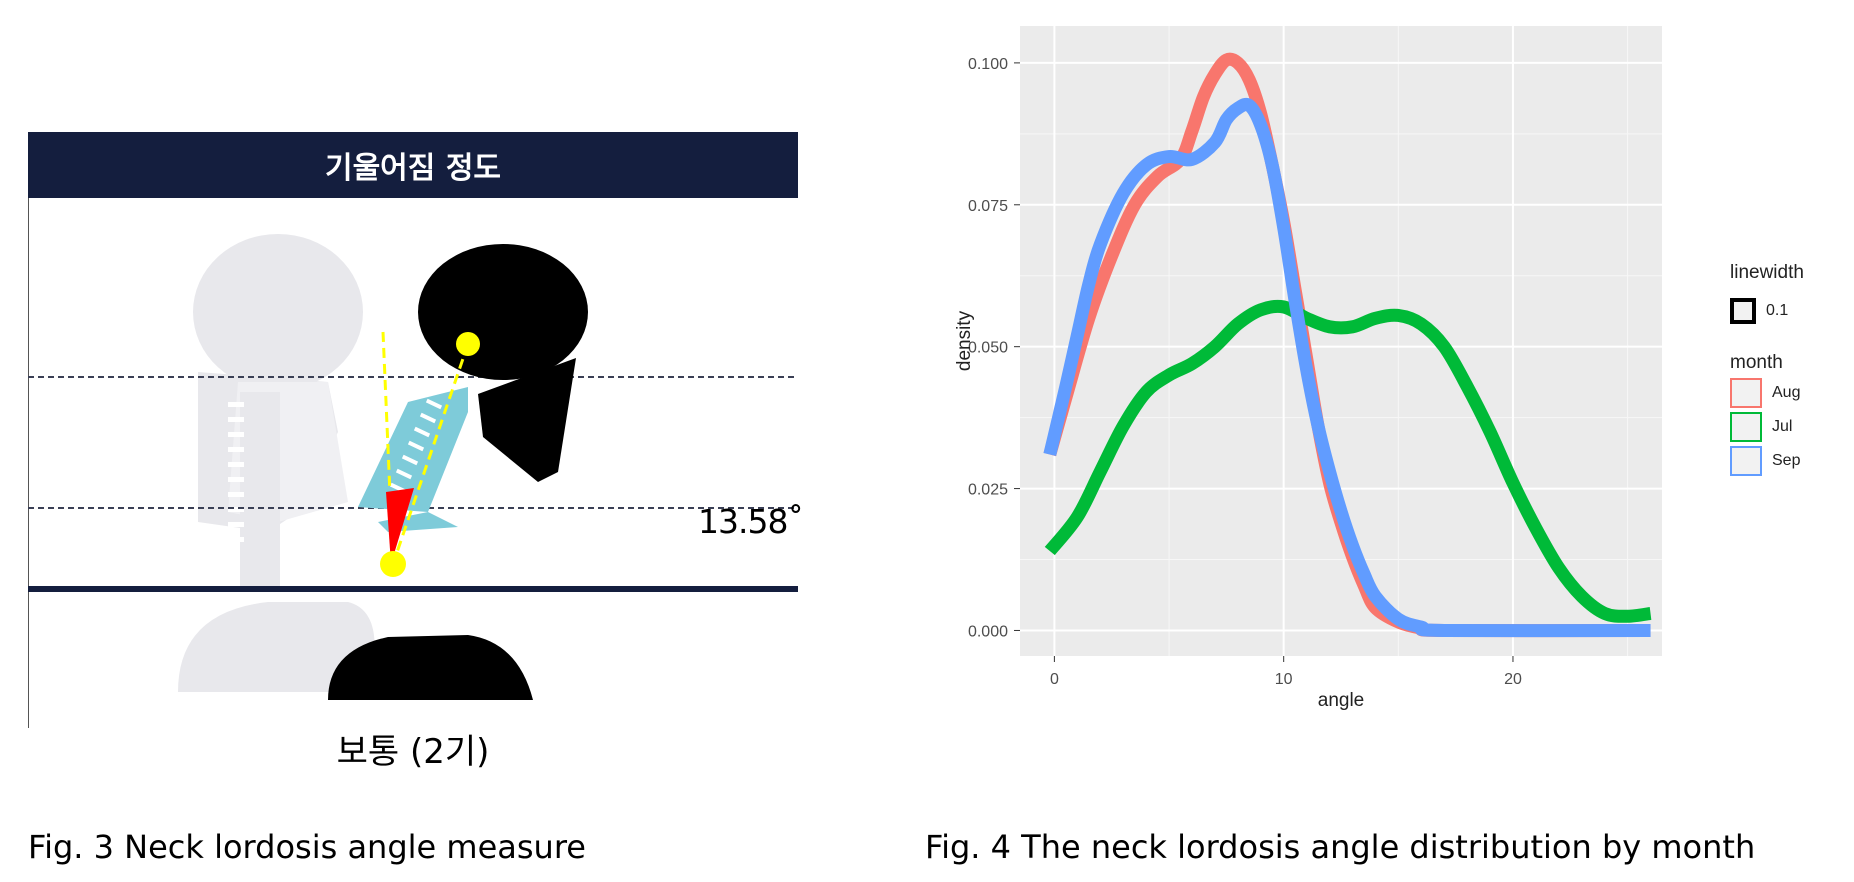 This screenshot has height=882, width=1854. What do you see at coordinates (1786, 392) in the screenshot?
I see `legend-label-aug: Aug` at bounding box center [1786, 392].